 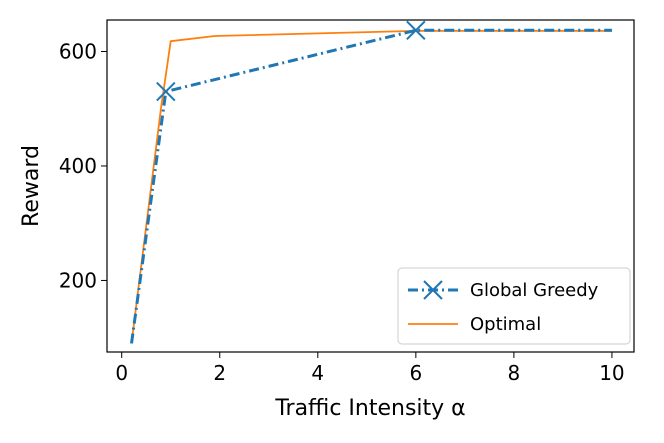 I want to click on legend-marker-global-greedy, so click(x=433, y=290).